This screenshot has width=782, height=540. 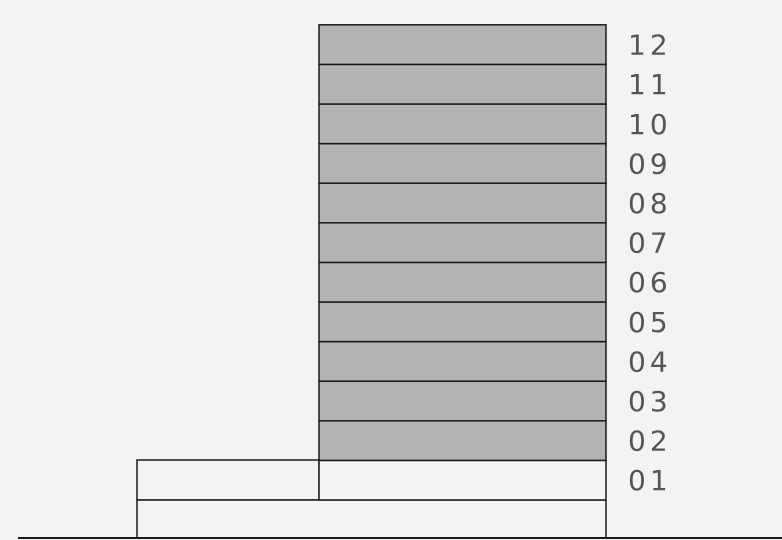 I want to click on floor-label-08: 08, so click(x=650, y=203).